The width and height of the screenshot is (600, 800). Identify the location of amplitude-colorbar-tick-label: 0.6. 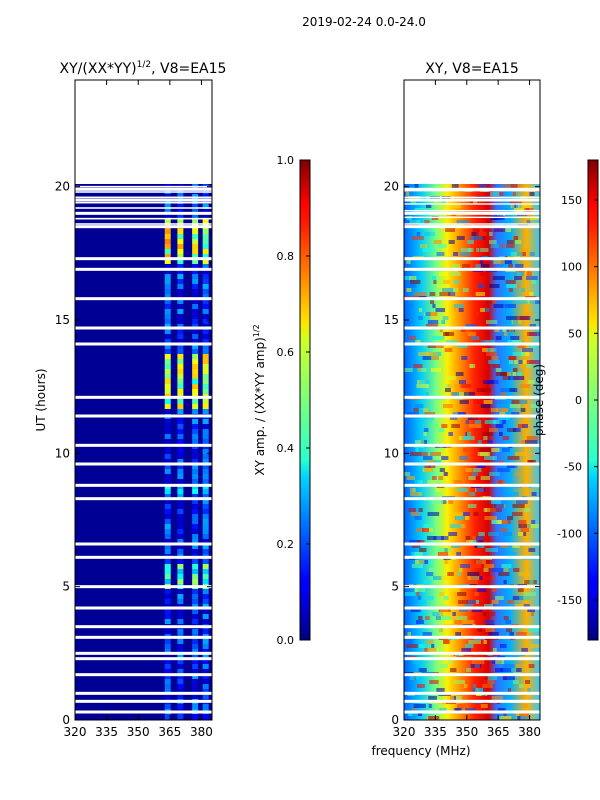
(286, 352).